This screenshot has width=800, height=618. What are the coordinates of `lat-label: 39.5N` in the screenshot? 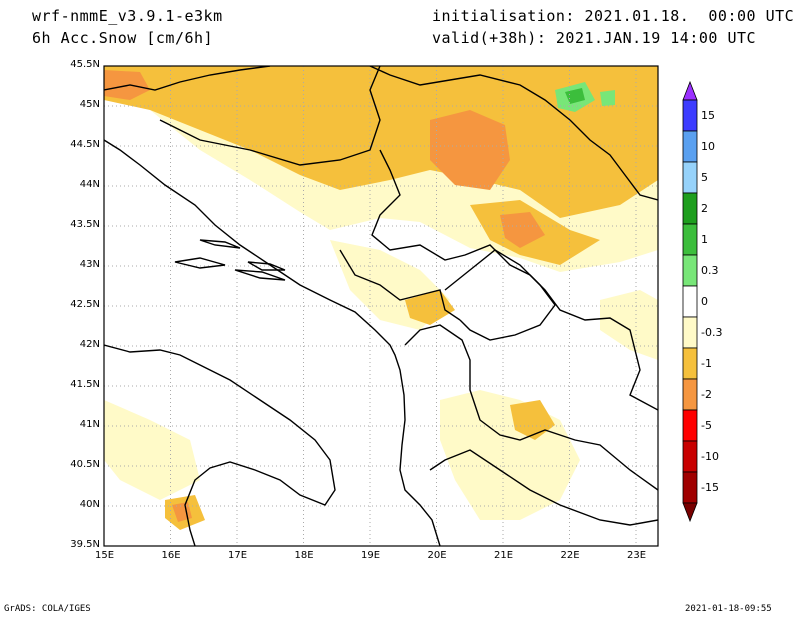 It's located at (85, 544).